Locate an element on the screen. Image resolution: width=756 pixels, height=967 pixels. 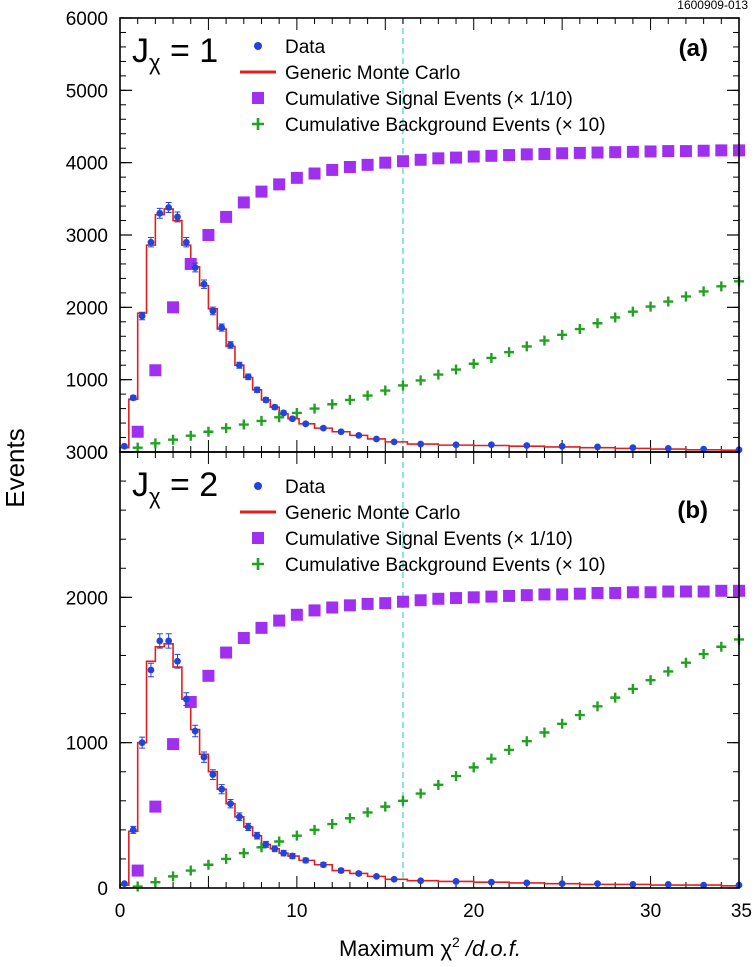
panel-title-sub: χ is located at coordinates (155, 496).